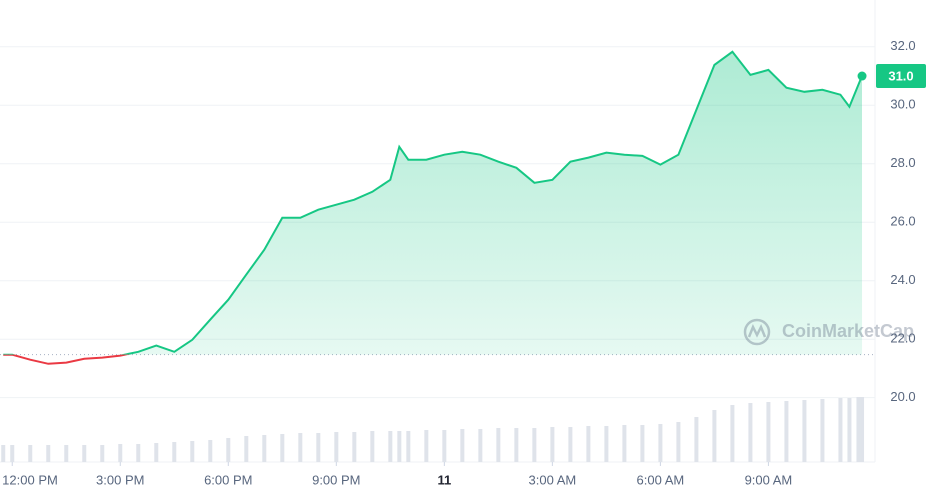 The image size is (928, 495). Describe the element at coordinates (902, 338) in the screenshot. I see `y-tick-label: 22.0` at that location.